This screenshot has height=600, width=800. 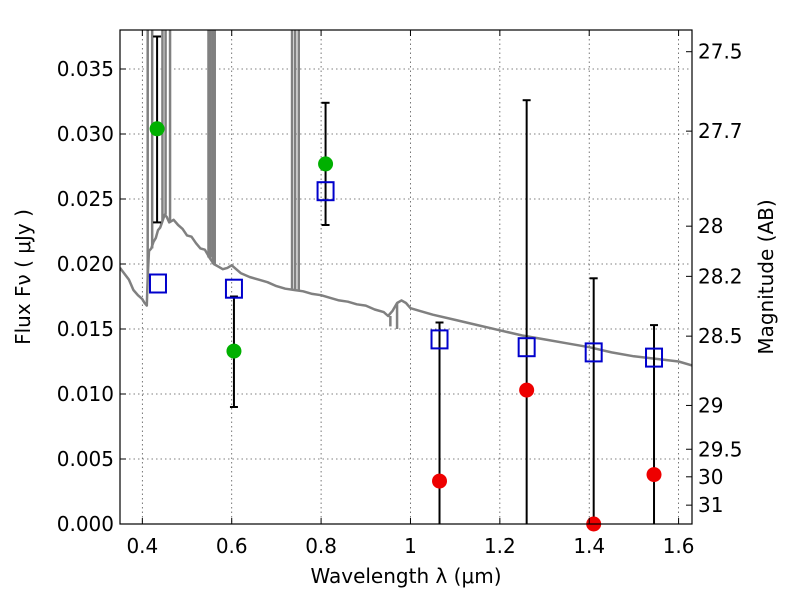 I want to click on y-tick-label: 0.035, so click(x=85, y=69).